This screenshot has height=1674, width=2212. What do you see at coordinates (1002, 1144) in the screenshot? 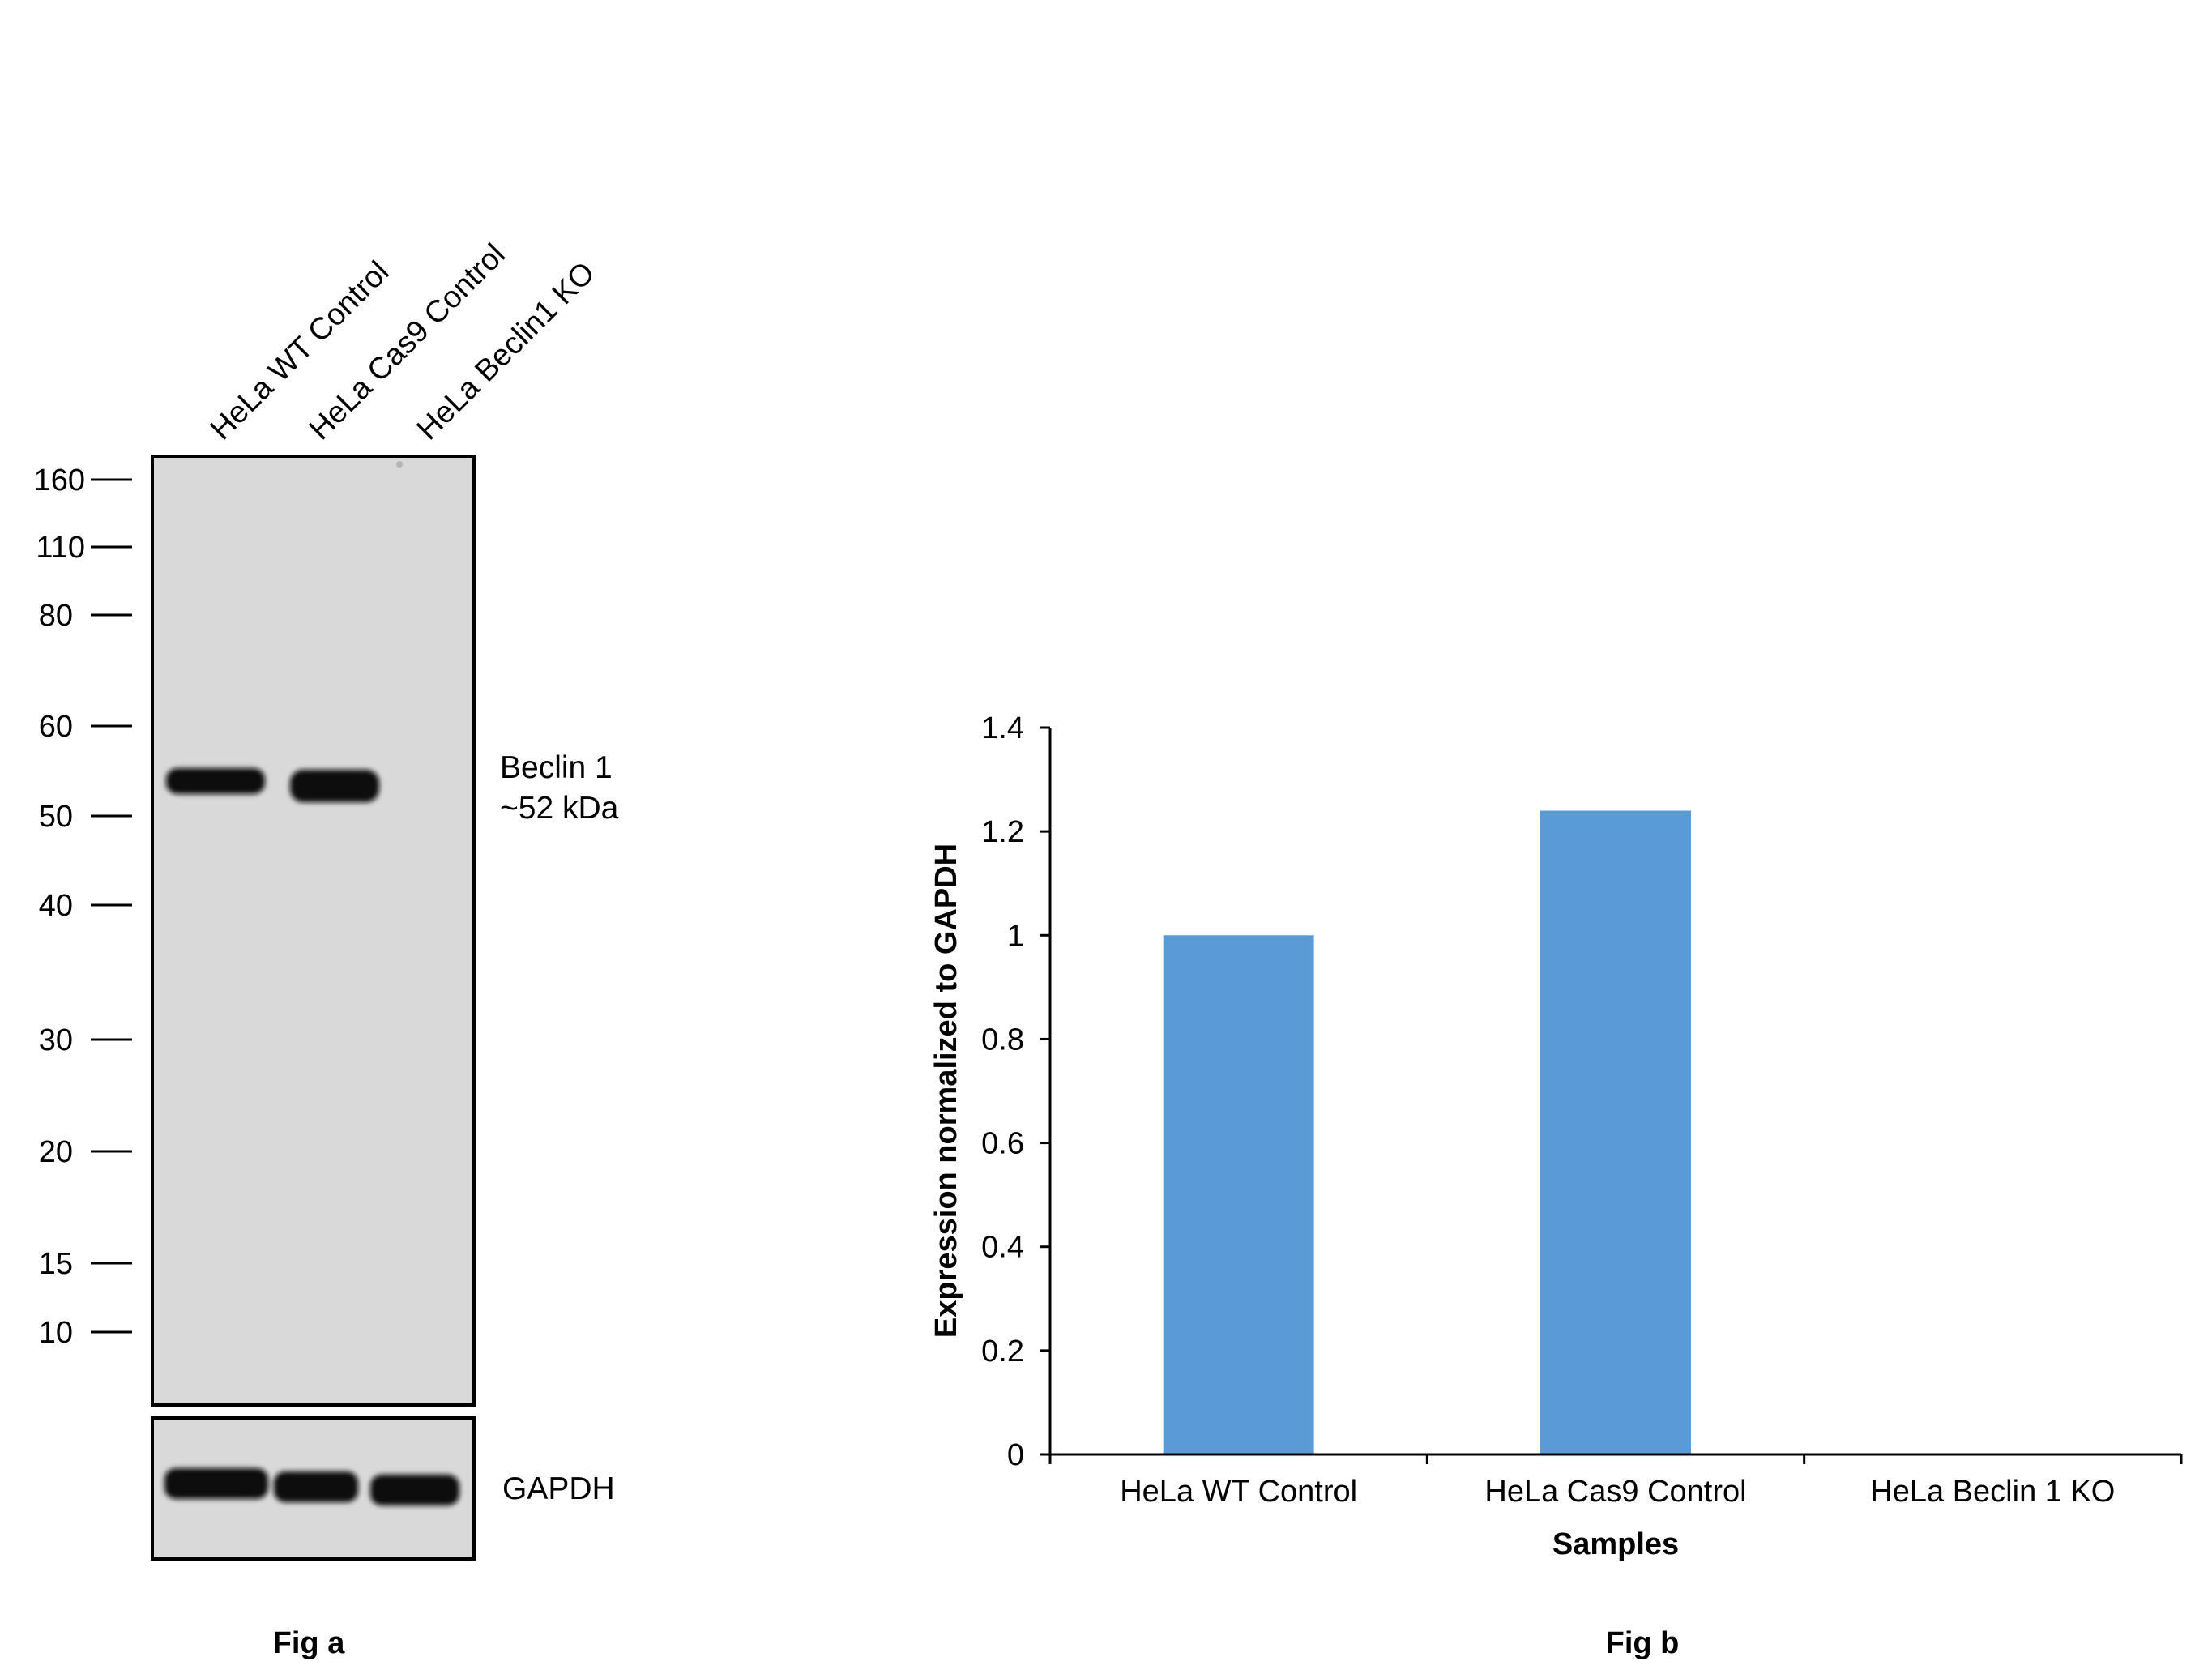
I see `y-tick-label: 0.6` at bounding box center [1002, 1144].